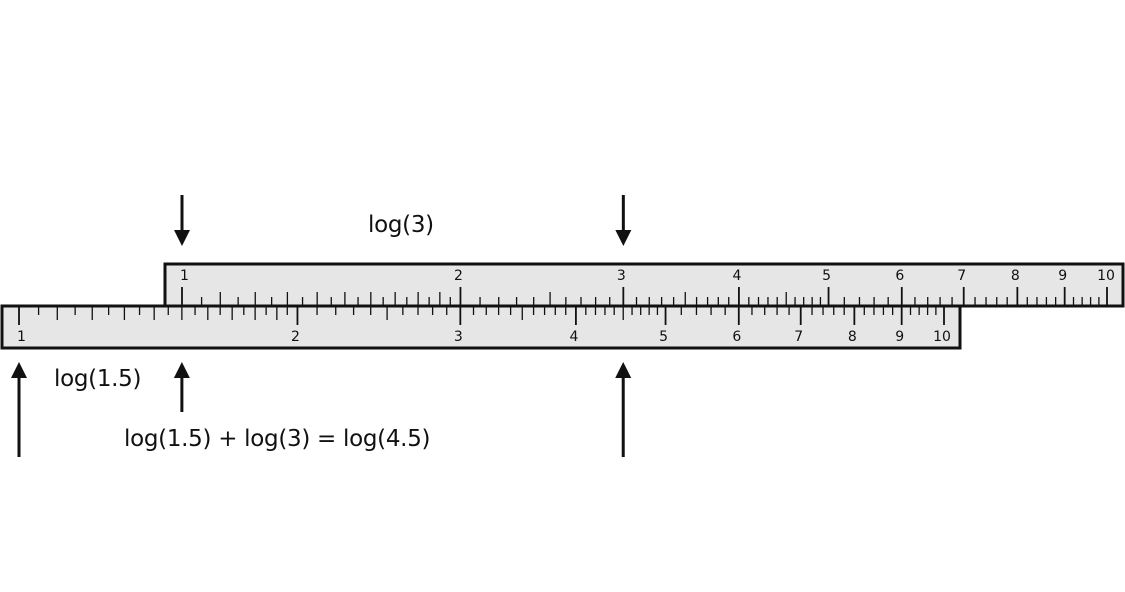 The height and width of the screenshot is (592, 1125). Describe the element at coordinates (1062, 276) in the screenshot. I see `upper-rule-label: 9` at that location.